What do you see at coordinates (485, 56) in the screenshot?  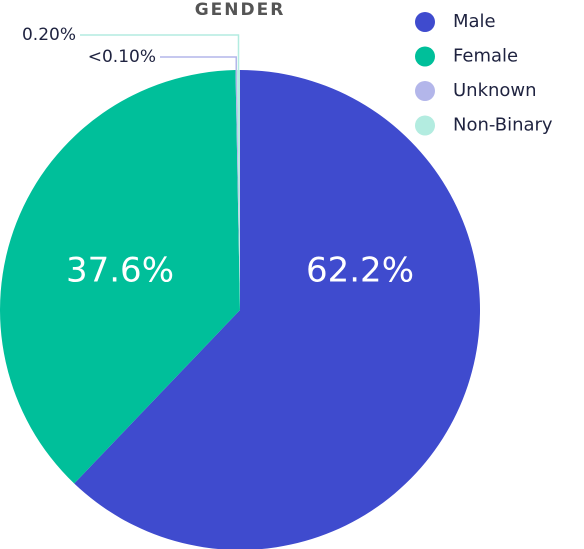 I see `legend-label: Female` at bounding box center [485, 56].